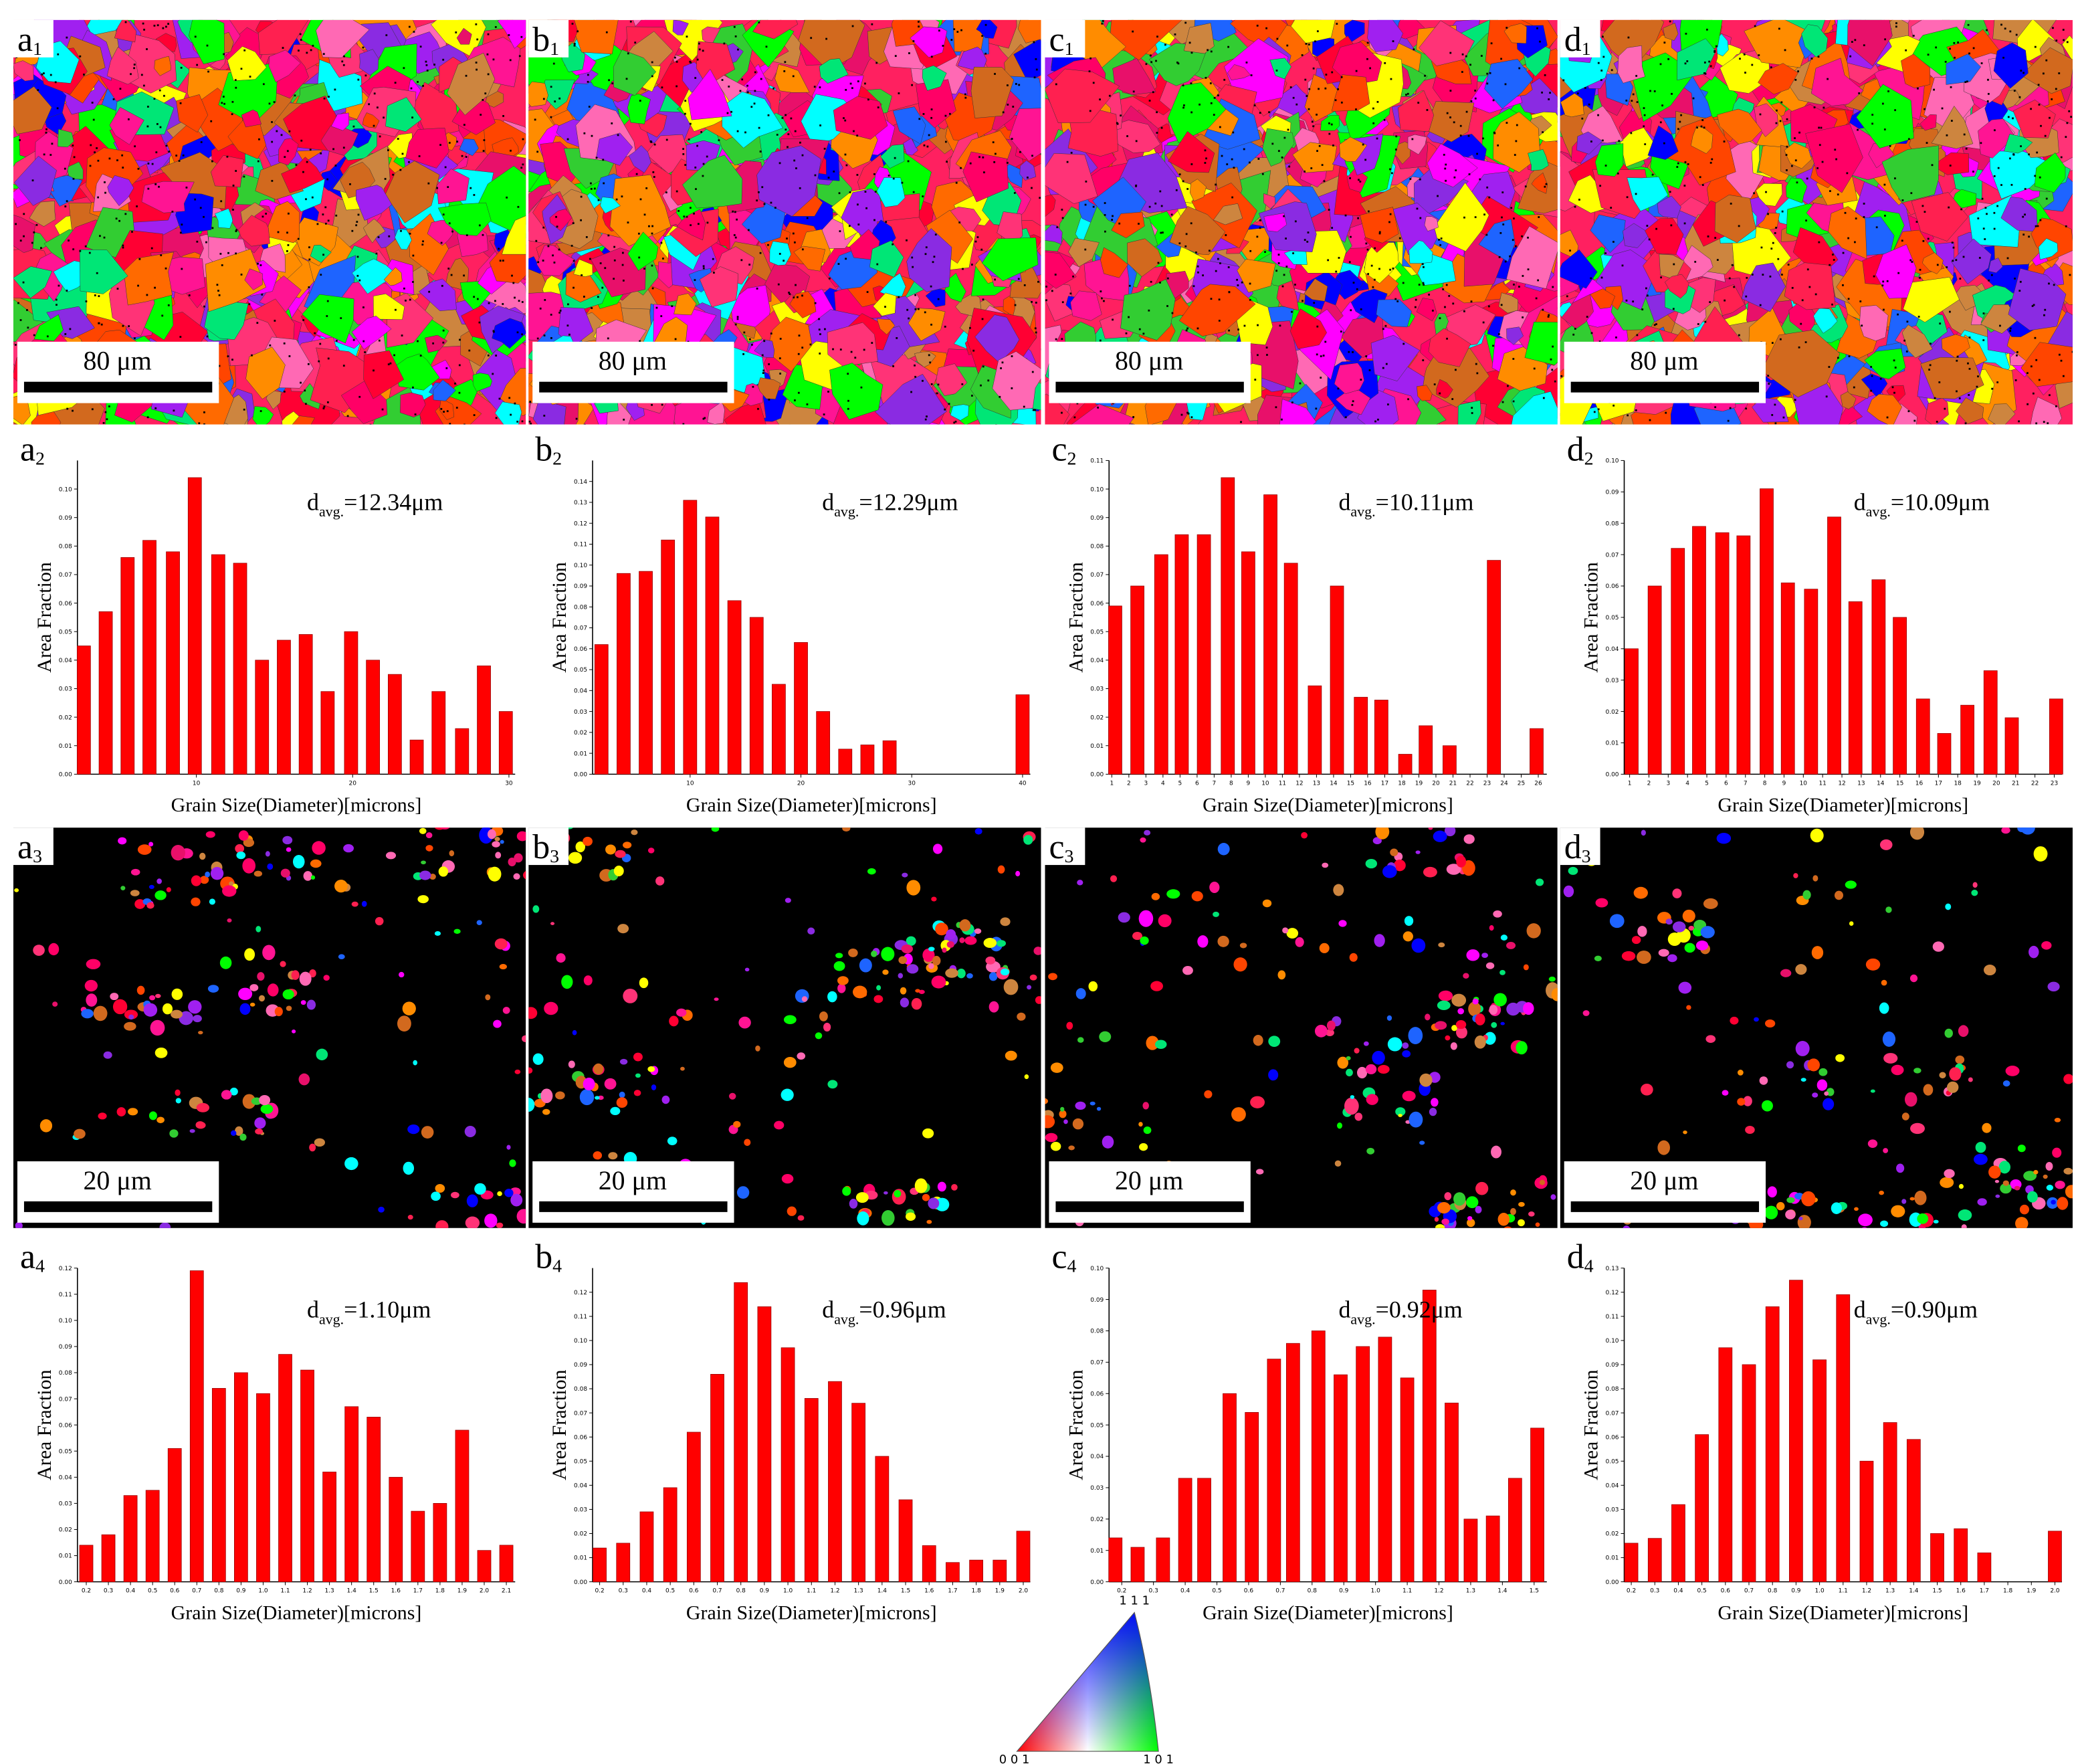  What do you see at coordinates (1149, 1206) in the screenshot?
I see `scale-bar` at bounding box center [1149, 1206].